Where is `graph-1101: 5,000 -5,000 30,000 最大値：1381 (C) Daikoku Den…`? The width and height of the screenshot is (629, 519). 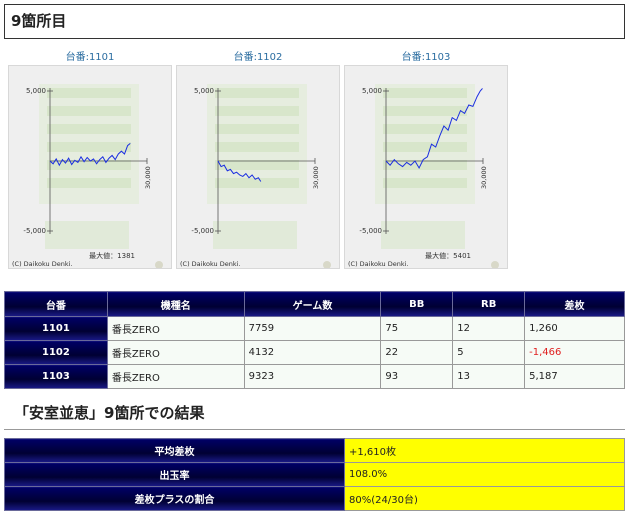
graph-1101: 5,000 -5,000 30,000 最大値：1381 (C) Daikoku Den… is located at coordinates (90, 167).